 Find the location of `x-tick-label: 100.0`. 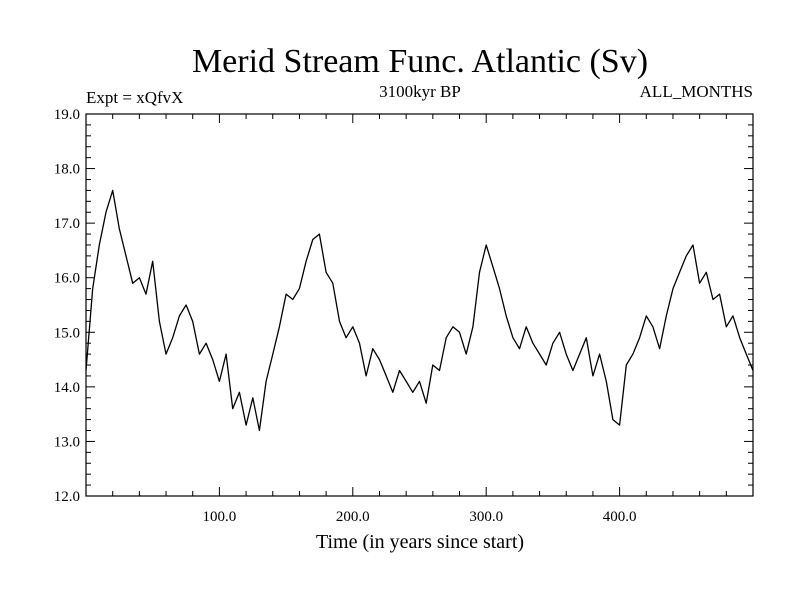

x-tick-label: 100.0 is located at coordinates (220, 517).